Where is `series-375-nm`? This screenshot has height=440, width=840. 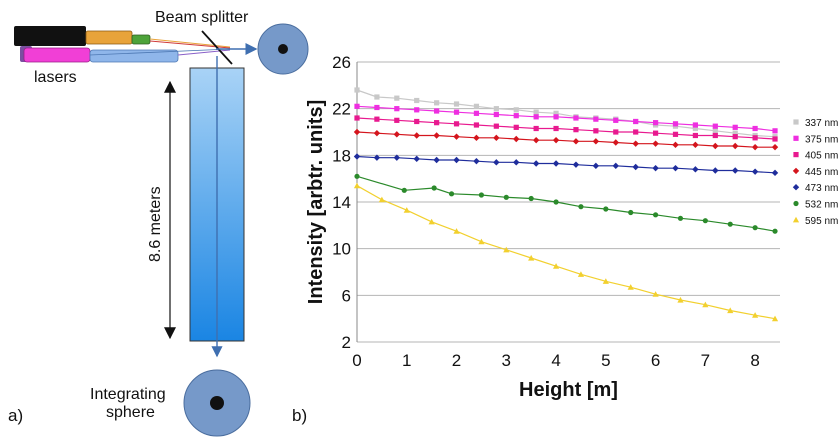 series-375-nm is located at coordinates (566, 118).